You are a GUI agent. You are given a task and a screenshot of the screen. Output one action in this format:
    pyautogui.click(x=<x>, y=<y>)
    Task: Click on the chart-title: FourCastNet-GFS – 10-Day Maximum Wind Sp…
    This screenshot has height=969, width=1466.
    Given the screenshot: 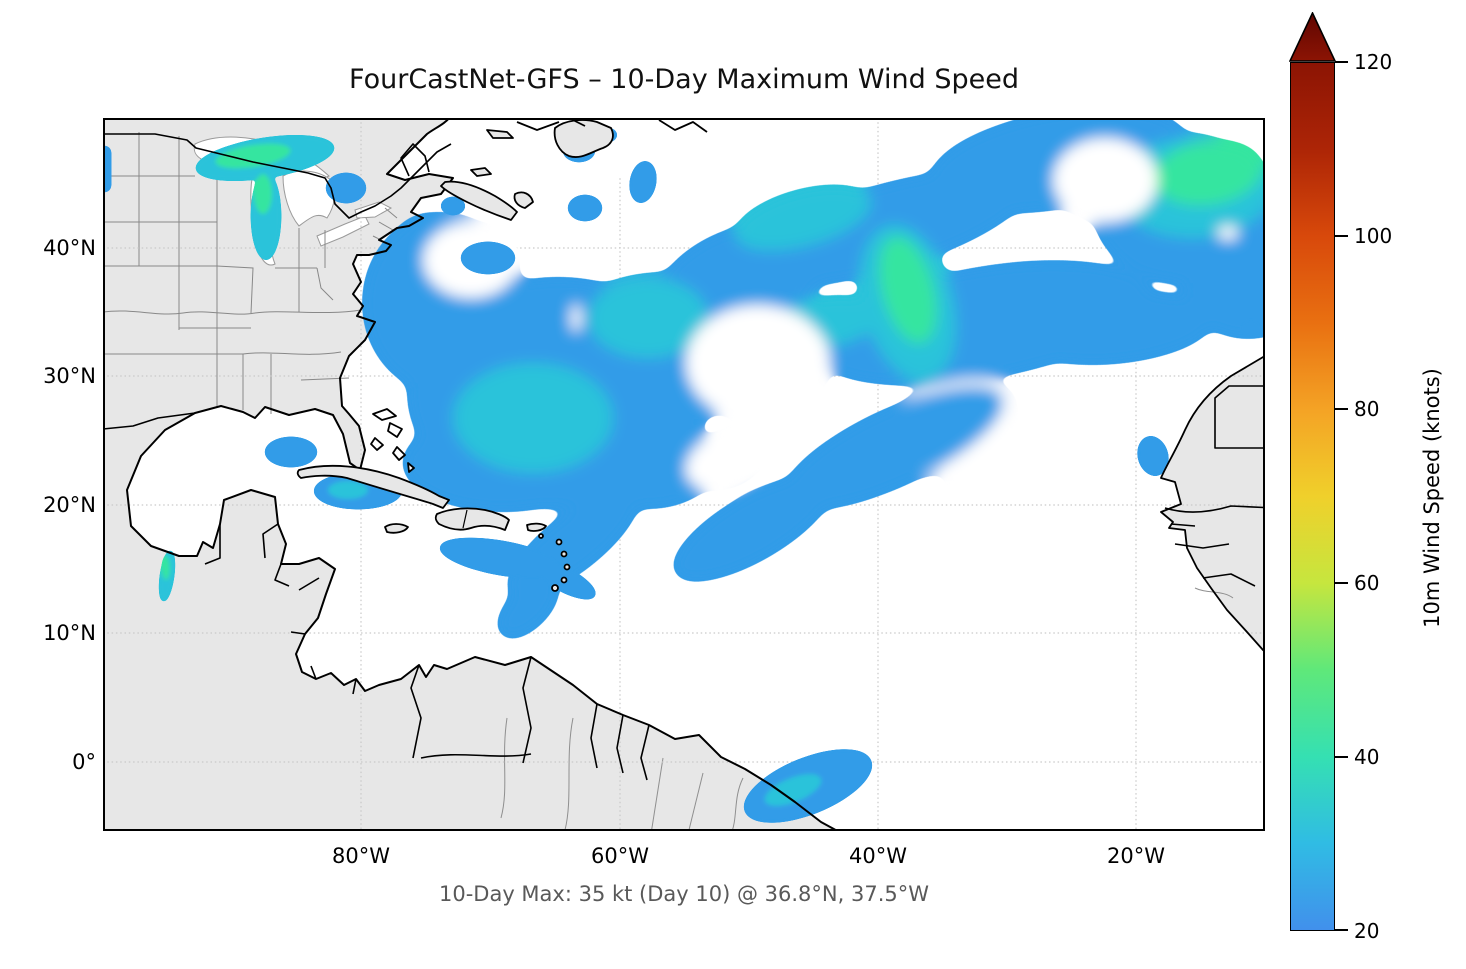 What is the action you would take?
    pyautogui.click(x=684, y=79)
    